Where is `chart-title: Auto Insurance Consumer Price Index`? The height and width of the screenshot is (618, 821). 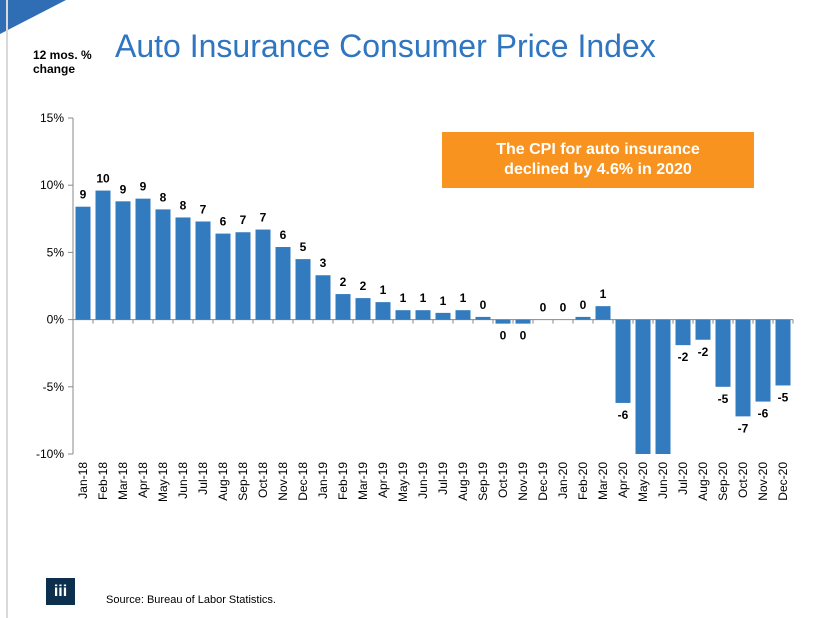 chart-title: Auto Insurance Consumer Price Index is located at coordinates (385, 46).